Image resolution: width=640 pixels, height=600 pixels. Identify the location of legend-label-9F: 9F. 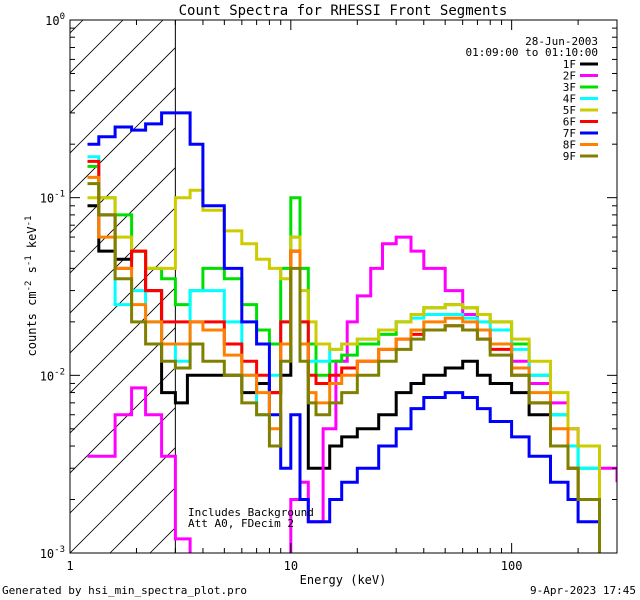
(569, 156).